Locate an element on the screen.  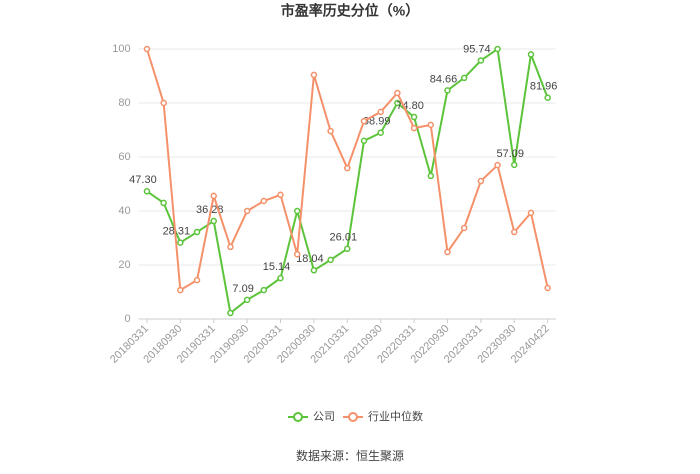
data-label: 26.01 is located at coordinates (344, 238).